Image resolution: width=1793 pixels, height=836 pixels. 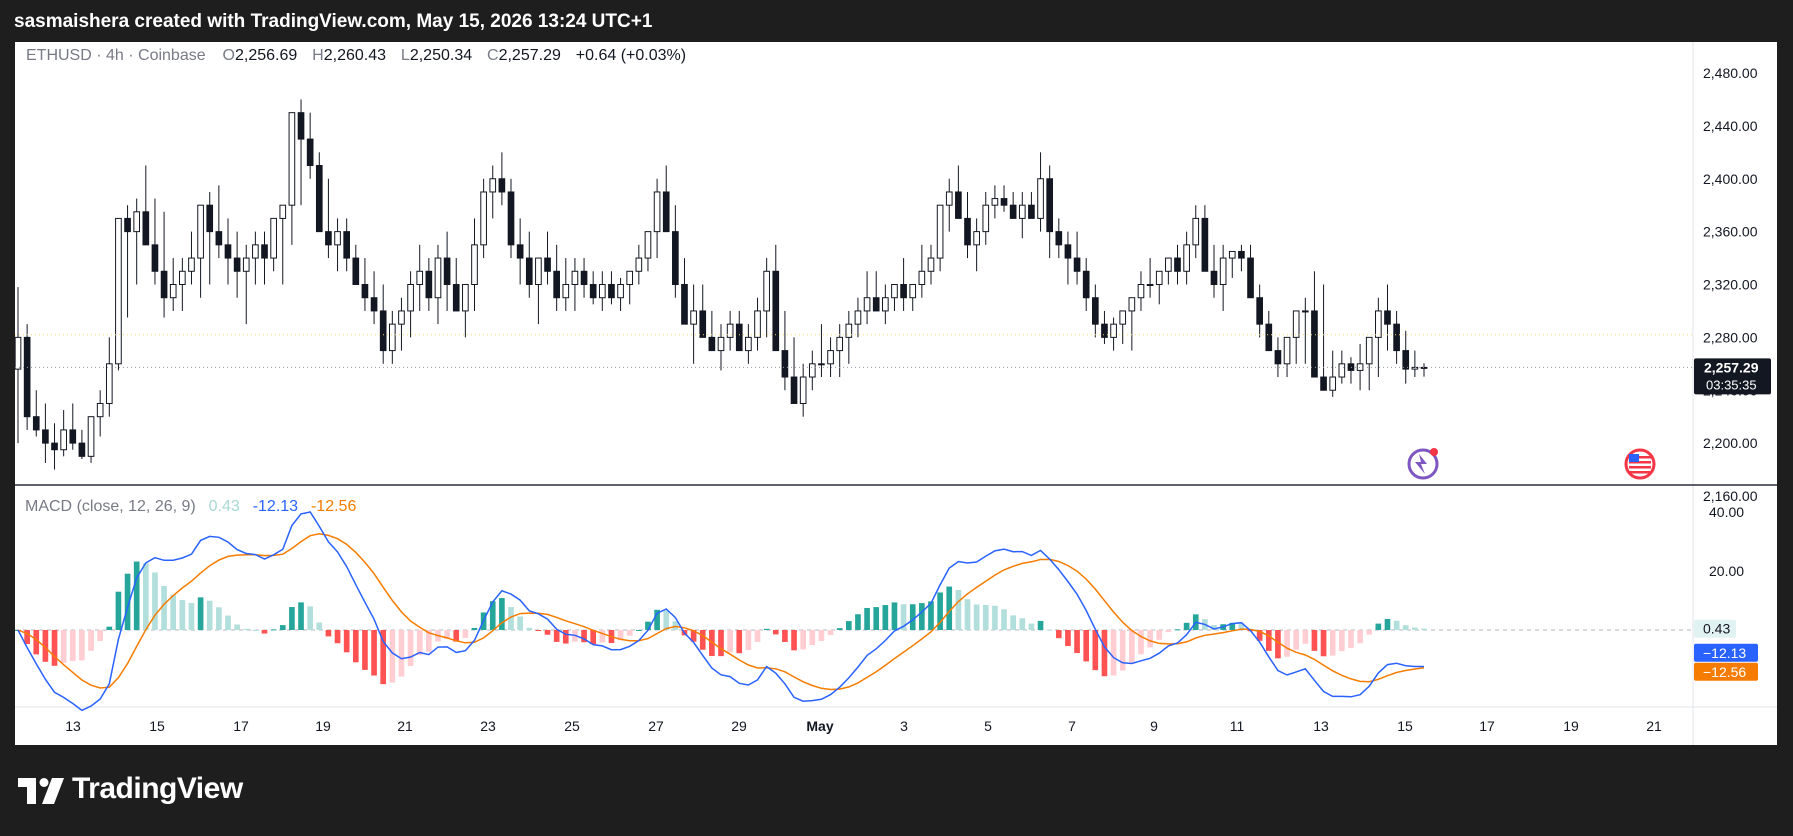 I want to click on macd-legend-histogram: 0.43, so click(x=224, y=506).